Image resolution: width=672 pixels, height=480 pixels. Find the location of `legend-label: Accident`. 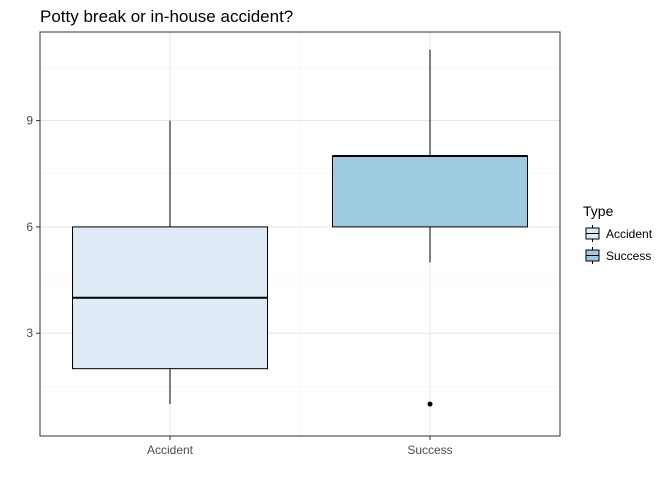

legend-label: Accident is located at coordinates (629, 234).